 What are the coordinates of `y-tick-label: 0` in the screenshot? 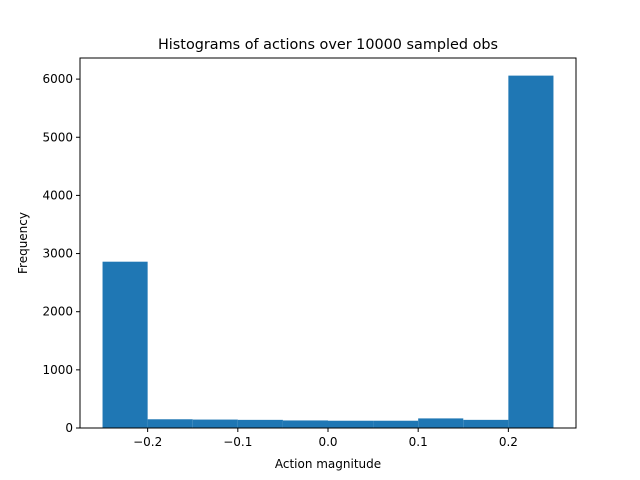 It's located at (69, 428).